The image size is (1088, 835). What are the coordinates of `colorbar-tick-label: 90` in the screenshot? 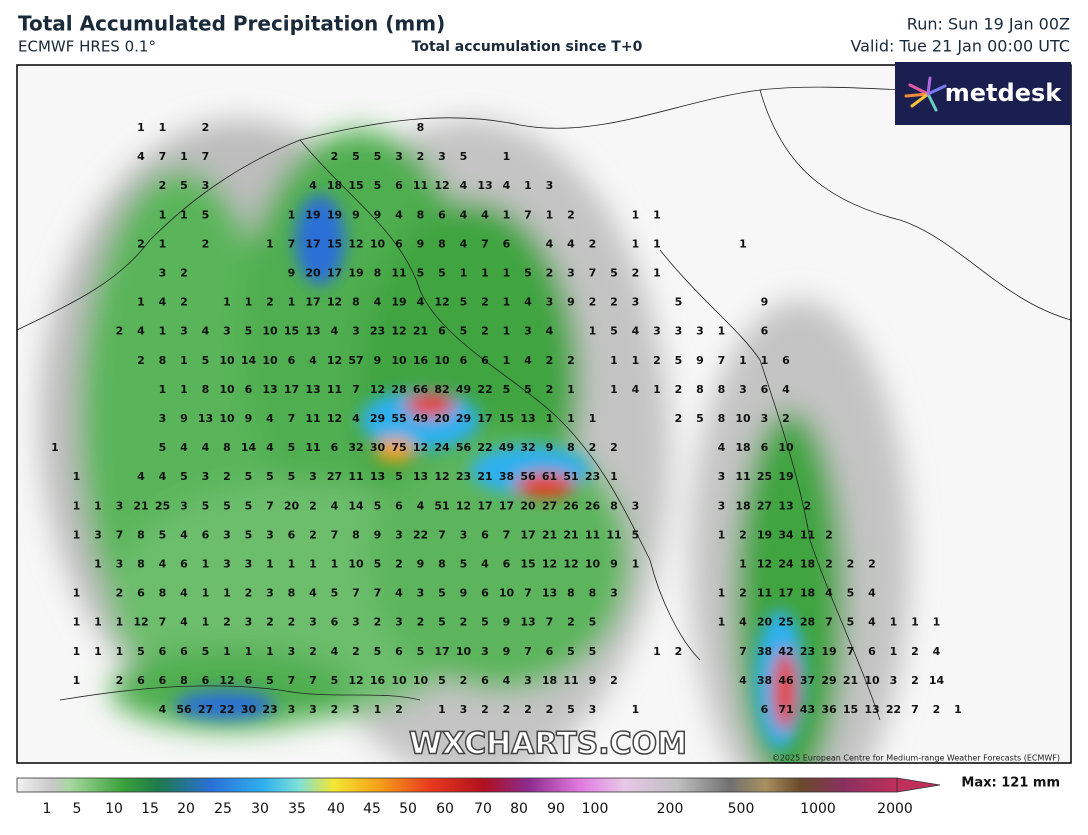 It's located at (556, 809).